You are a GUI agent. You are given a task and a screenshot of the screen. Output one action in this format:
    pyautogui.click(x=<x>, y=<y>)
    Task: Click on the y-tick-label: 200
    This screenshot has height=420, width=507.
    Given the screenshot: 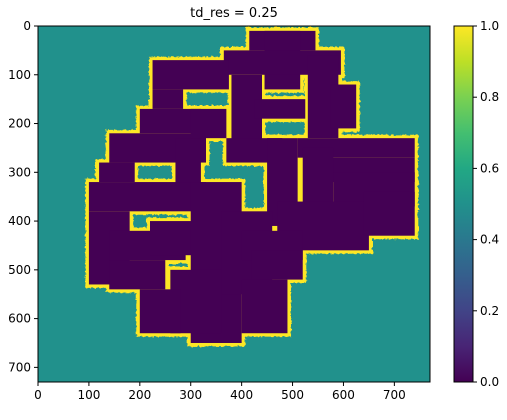 What is the action you would take?
    pyautogui.click(x=19, y=124)
    